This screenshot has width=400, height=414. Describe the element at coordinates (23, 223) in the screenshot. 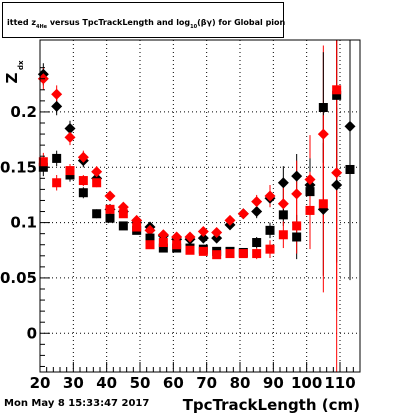

I see `y-tick-label: 0.1` at that location.